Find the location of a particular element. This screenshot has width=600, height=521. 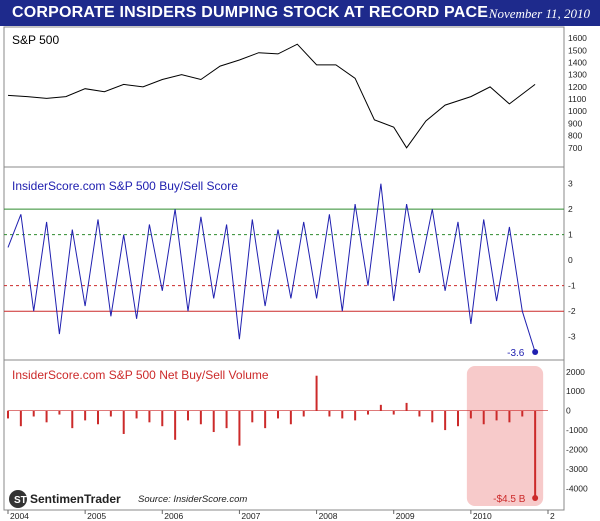

score-endpoint is located at coordinates (535, 352).